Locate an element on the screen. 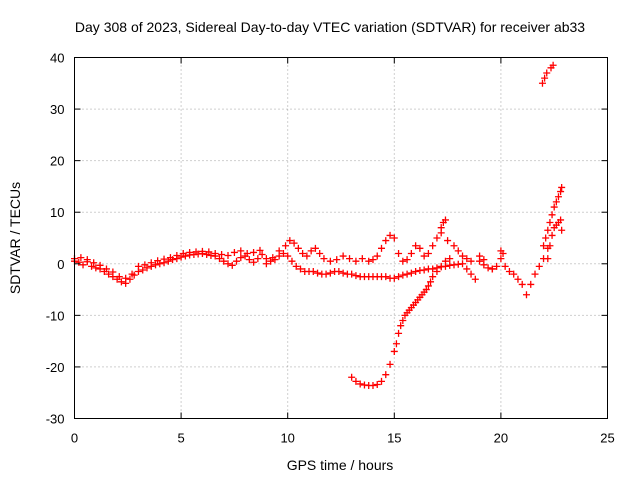 This screenshot has width=640, height=480. series-upper-band is located at coordinates (289, 249).